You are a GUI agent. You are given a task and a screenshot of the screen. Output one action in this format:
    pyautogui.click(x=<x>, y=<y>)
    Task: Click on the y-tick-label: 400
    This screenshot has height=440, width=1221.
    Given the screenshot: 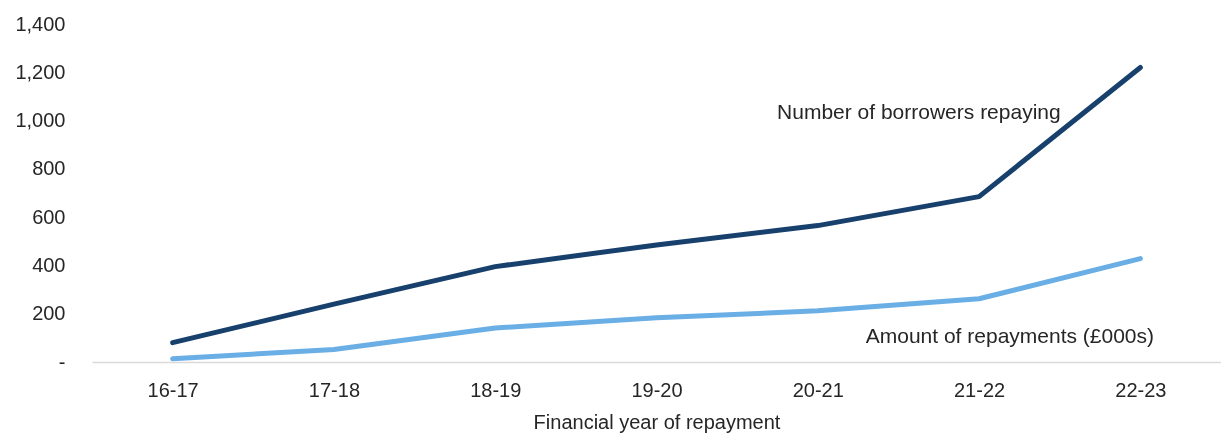 What is the action you would take?
    pyautogui.click(x=49, y=264)
    